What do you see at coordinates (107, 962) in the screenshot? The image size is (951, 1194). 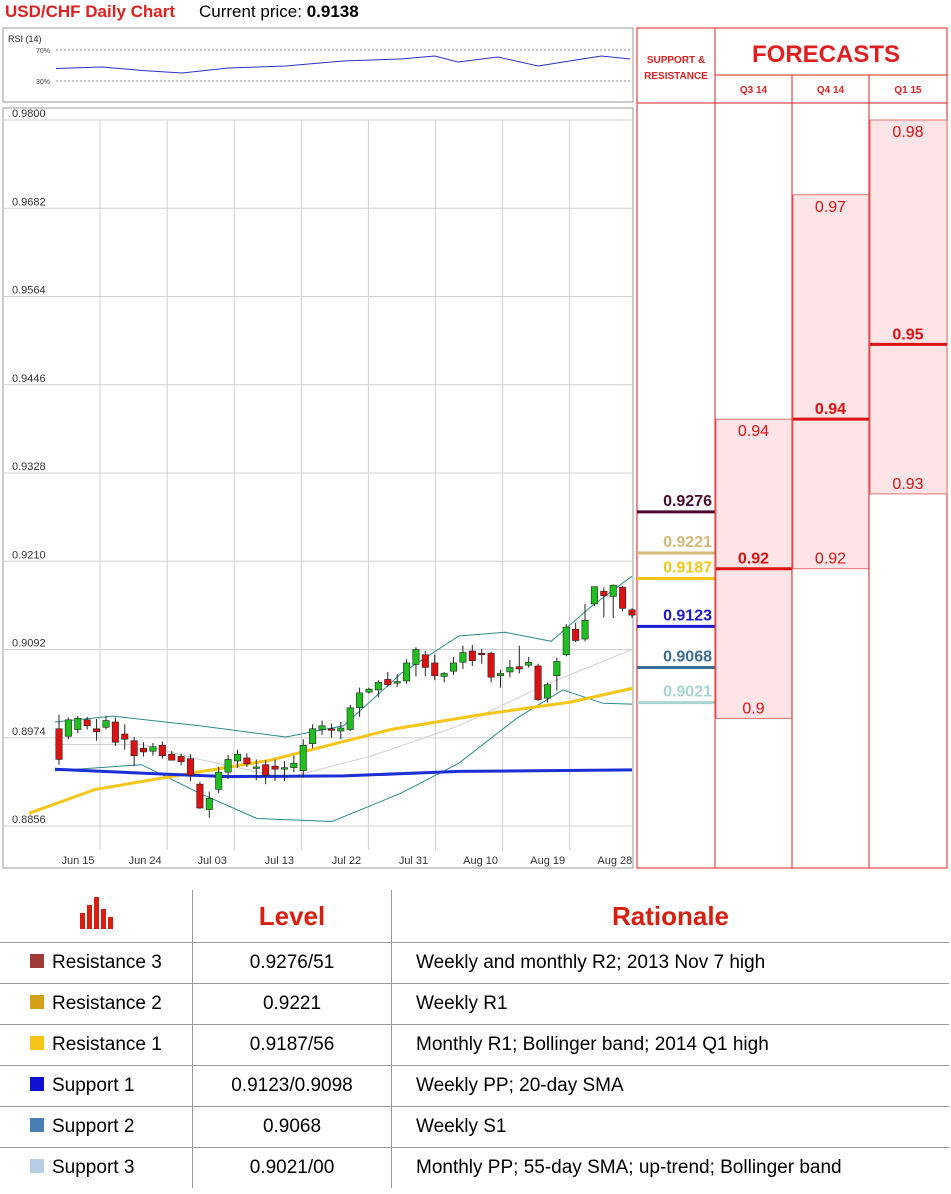 I see `level-name-text: Resistance 3` at bounding box center [107, 962].